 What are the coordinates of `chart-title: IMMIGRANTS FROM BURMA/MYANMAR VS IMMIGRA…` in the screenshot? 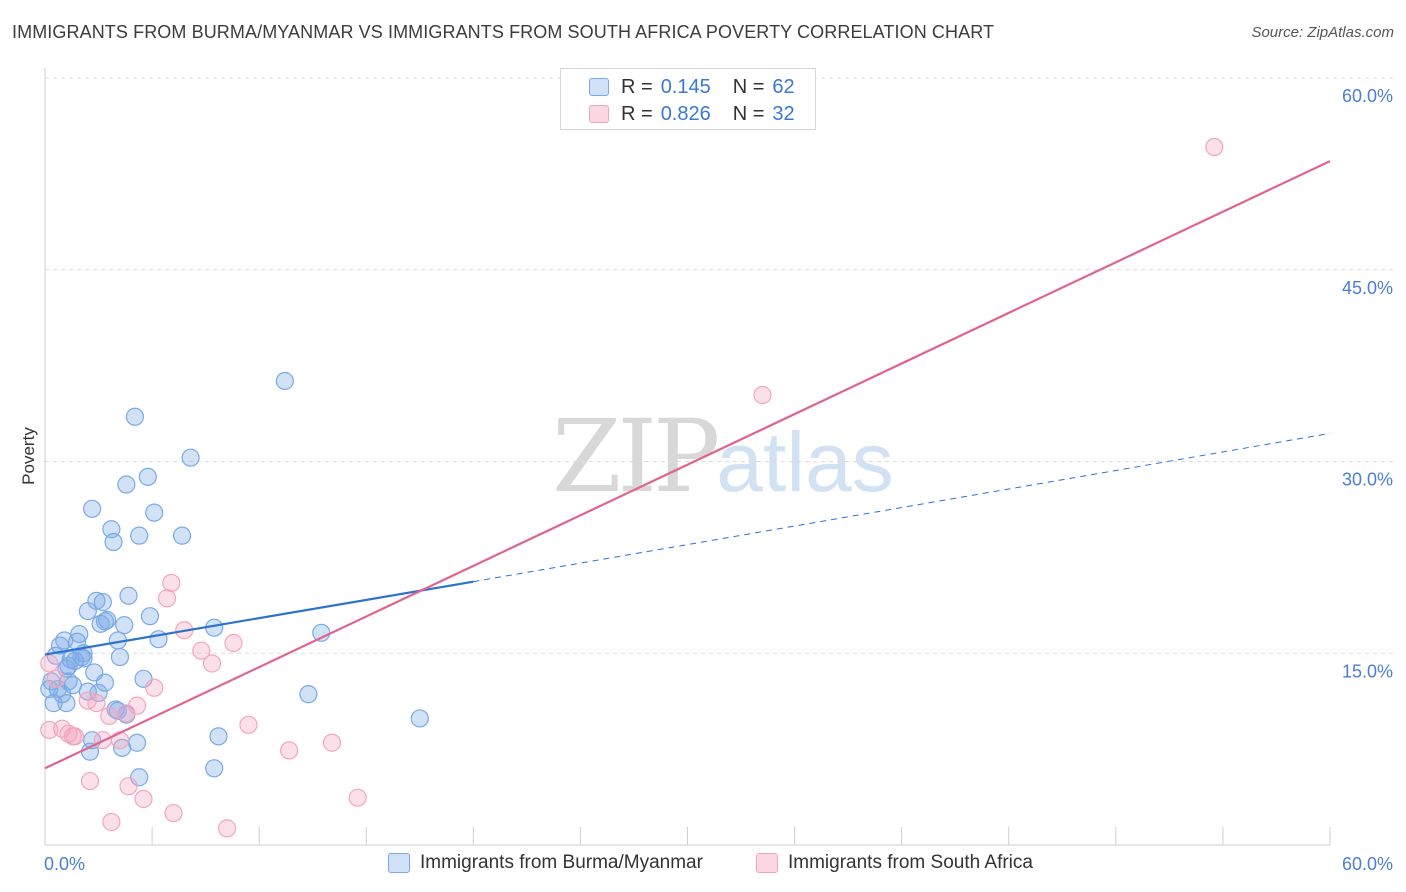 It's located at (503, 32).